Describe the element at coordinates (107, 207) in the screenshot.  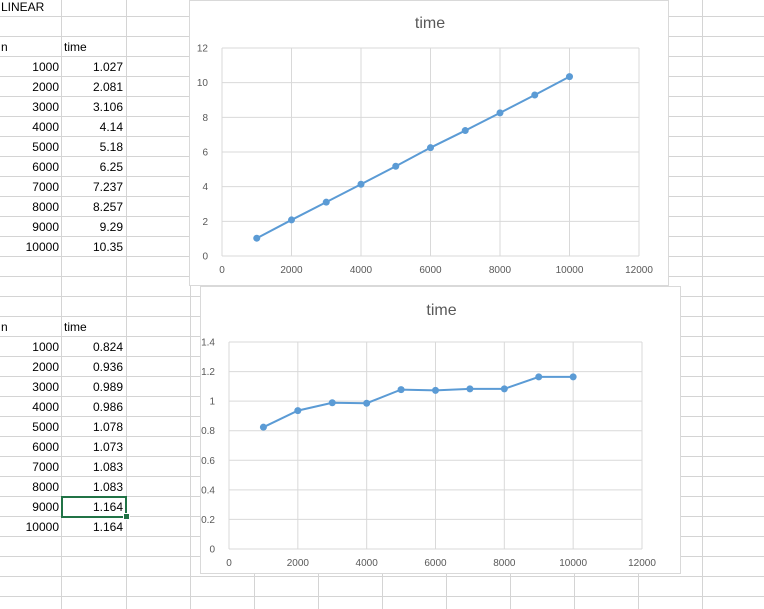
I see `table1-time-cell: 8.257` at that location.